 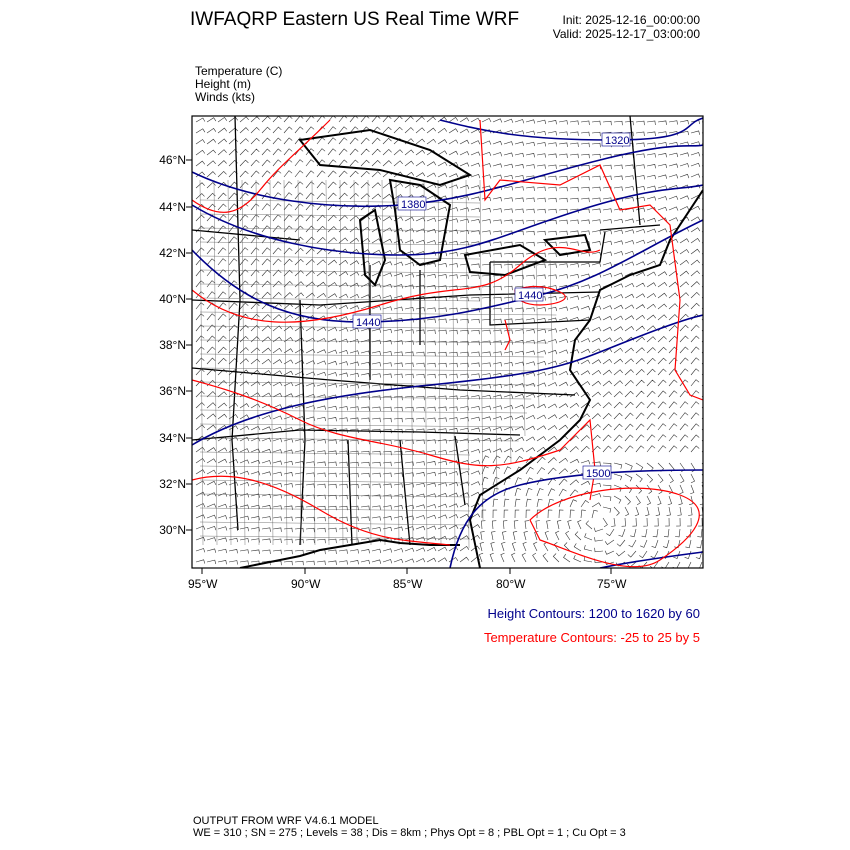 I want to click on height-label: 1500, so click(x=598, y=474).